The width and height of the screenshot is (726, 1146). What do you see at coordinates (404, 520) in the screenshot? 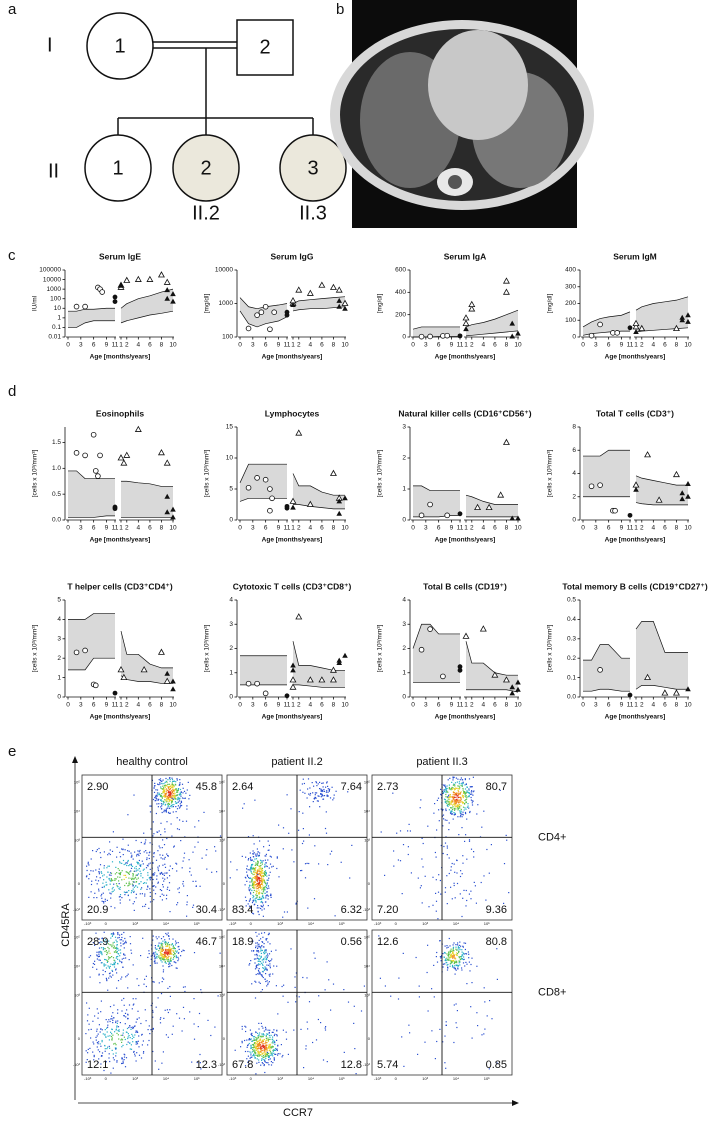
I see `y-tick-label: 0` at bounding box center [404, 520].